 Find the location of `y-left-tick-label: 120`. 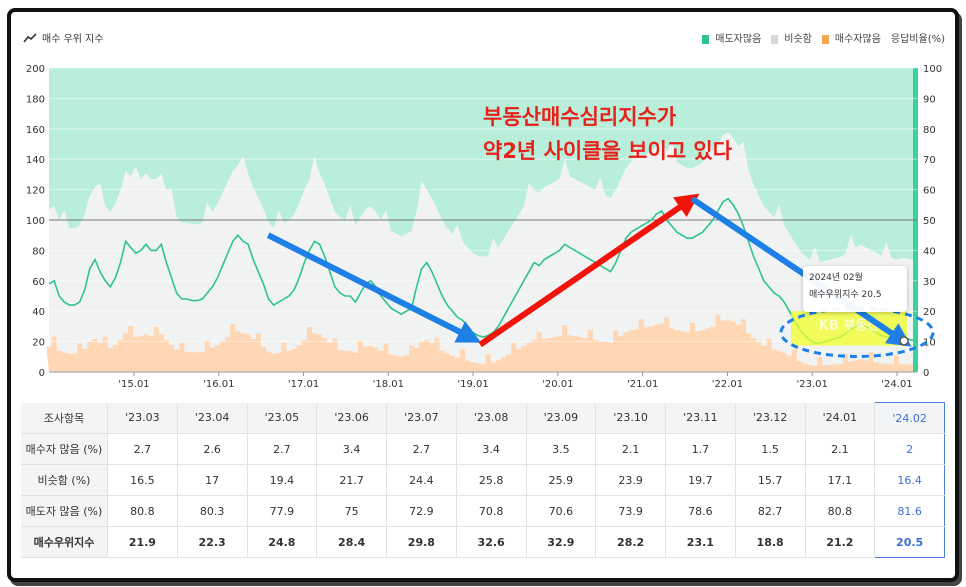

y-left-tick-label: 120 is located at coordinates (35, 191).